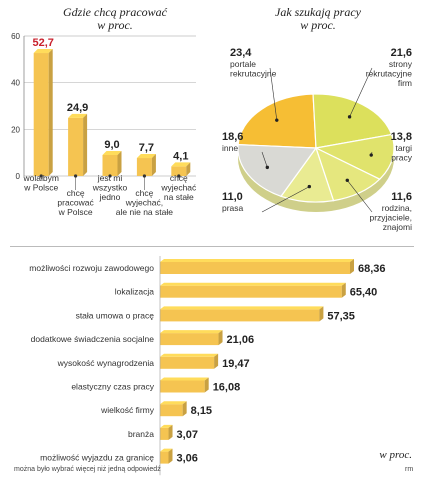 Image resolution: width=424 pixels, height=480 pixels. Describe the element at coordinates (401, 137) in the screenshot. I see `pie-value-label: 13,8` at that location.